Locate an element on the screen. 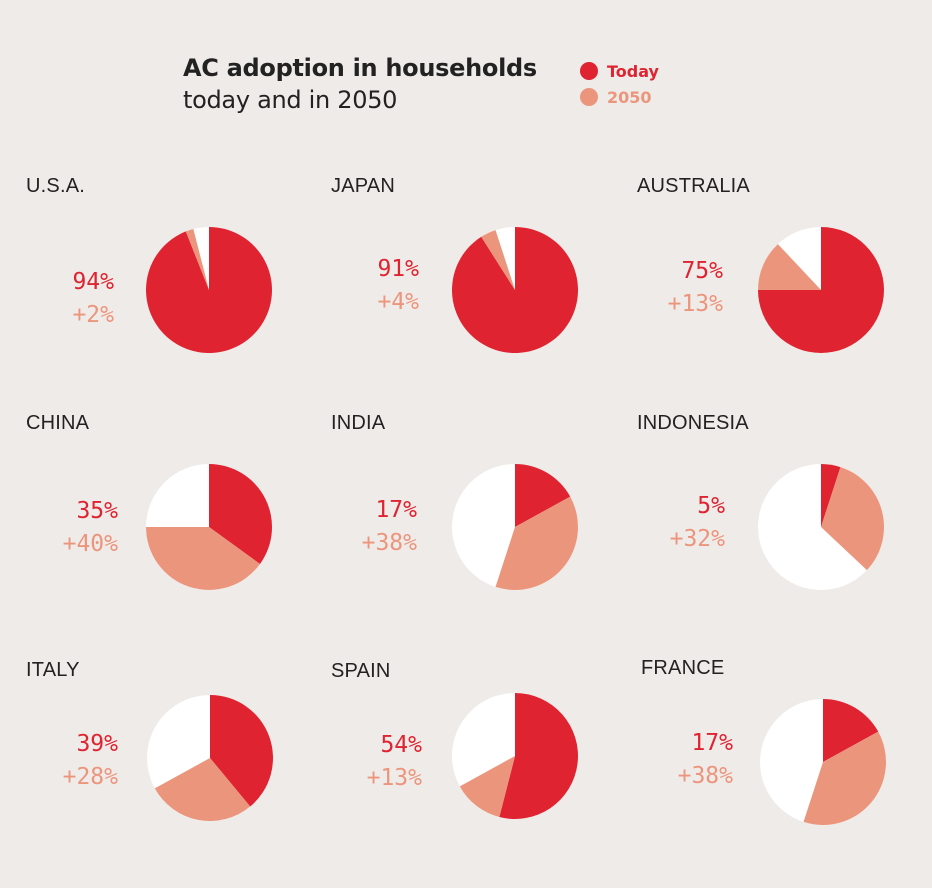 This screenshot has height=888, width=932. country-label-india: INDIA is located at coordinates (358, 423).